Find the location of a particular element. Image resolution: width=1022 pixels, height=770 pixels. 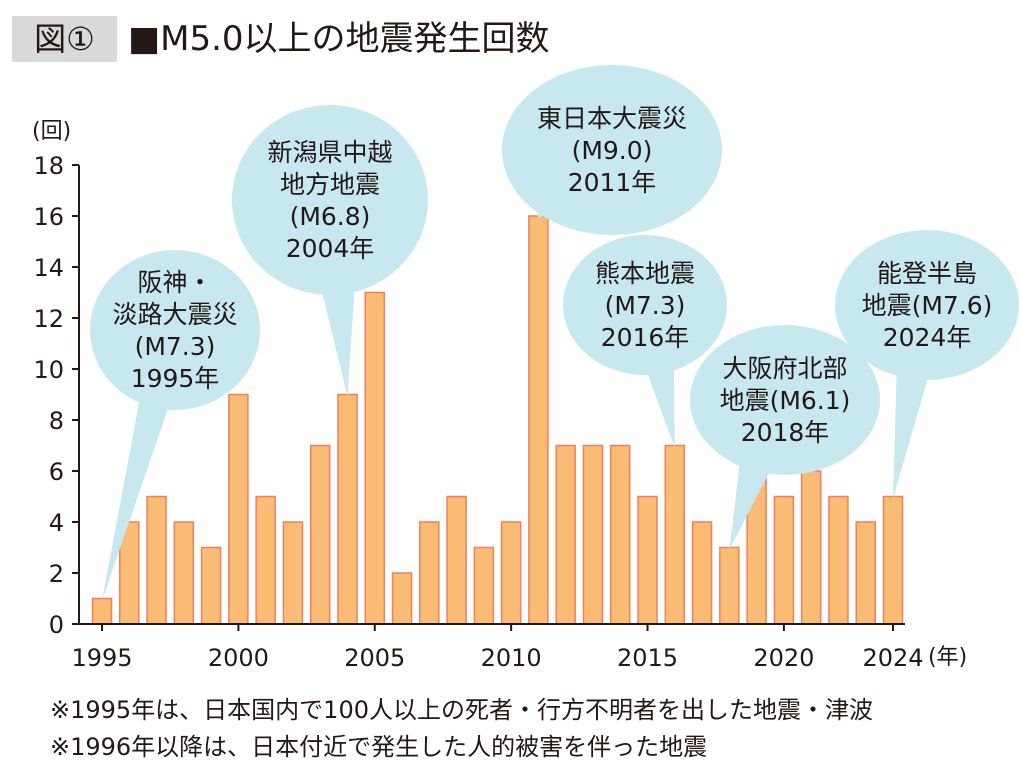

callout-text-1995: 淡路大震災 is located at coordinates (174, 314).